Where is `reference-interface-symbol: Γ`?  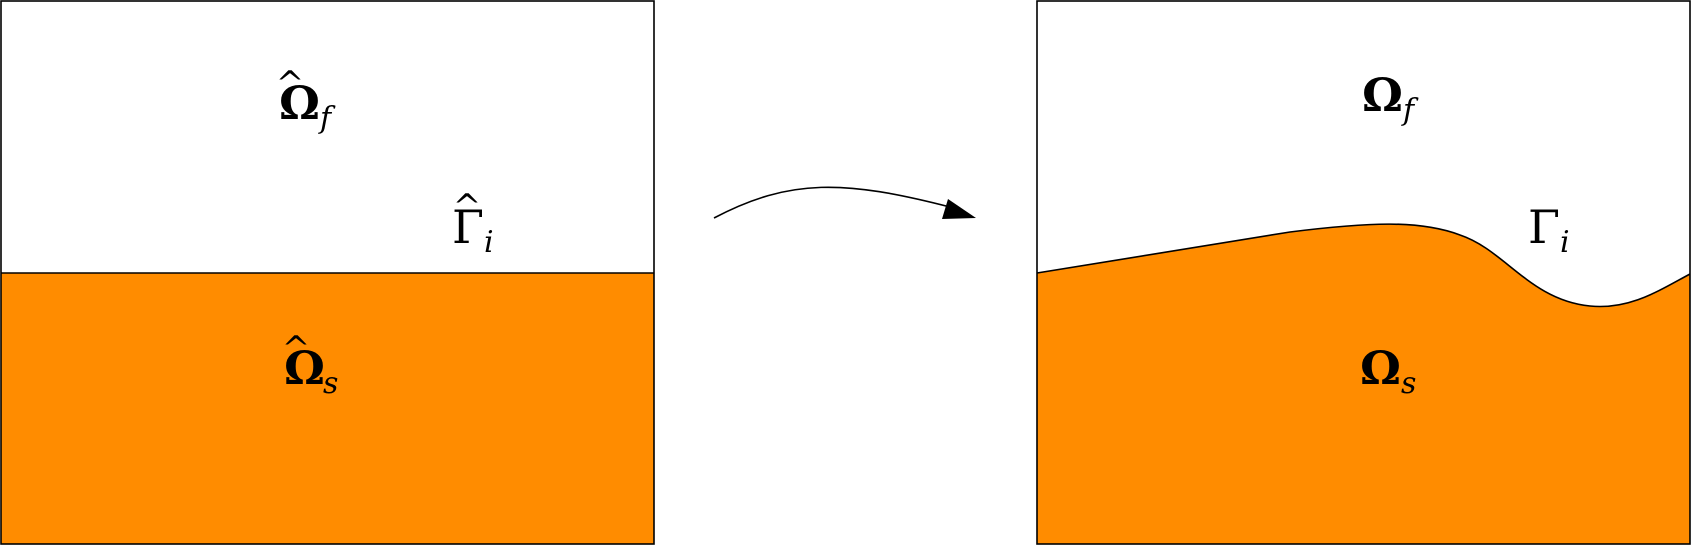
reference-interface-symbol: Γ is located at coordinates (468, 227).